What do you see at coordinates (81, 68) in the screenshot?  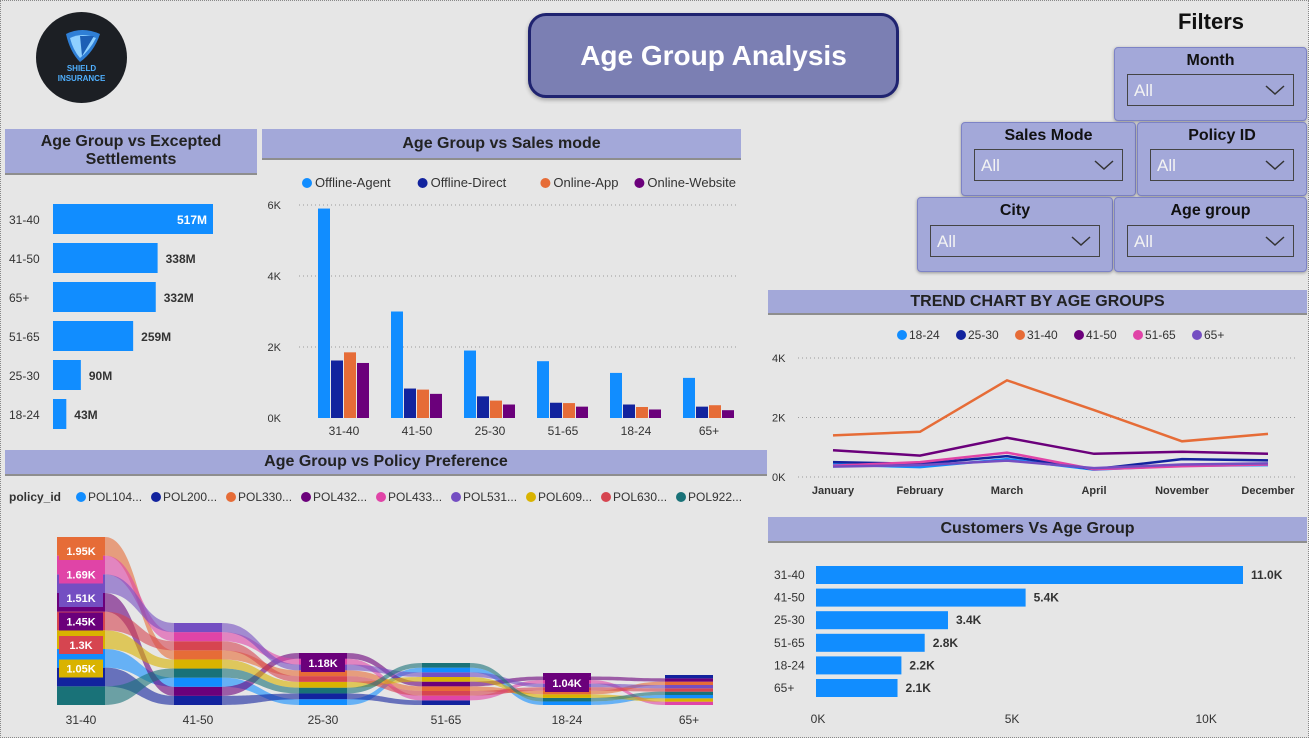 I see `logo-line-1: SHIELD` at bounding box center [81, 68].